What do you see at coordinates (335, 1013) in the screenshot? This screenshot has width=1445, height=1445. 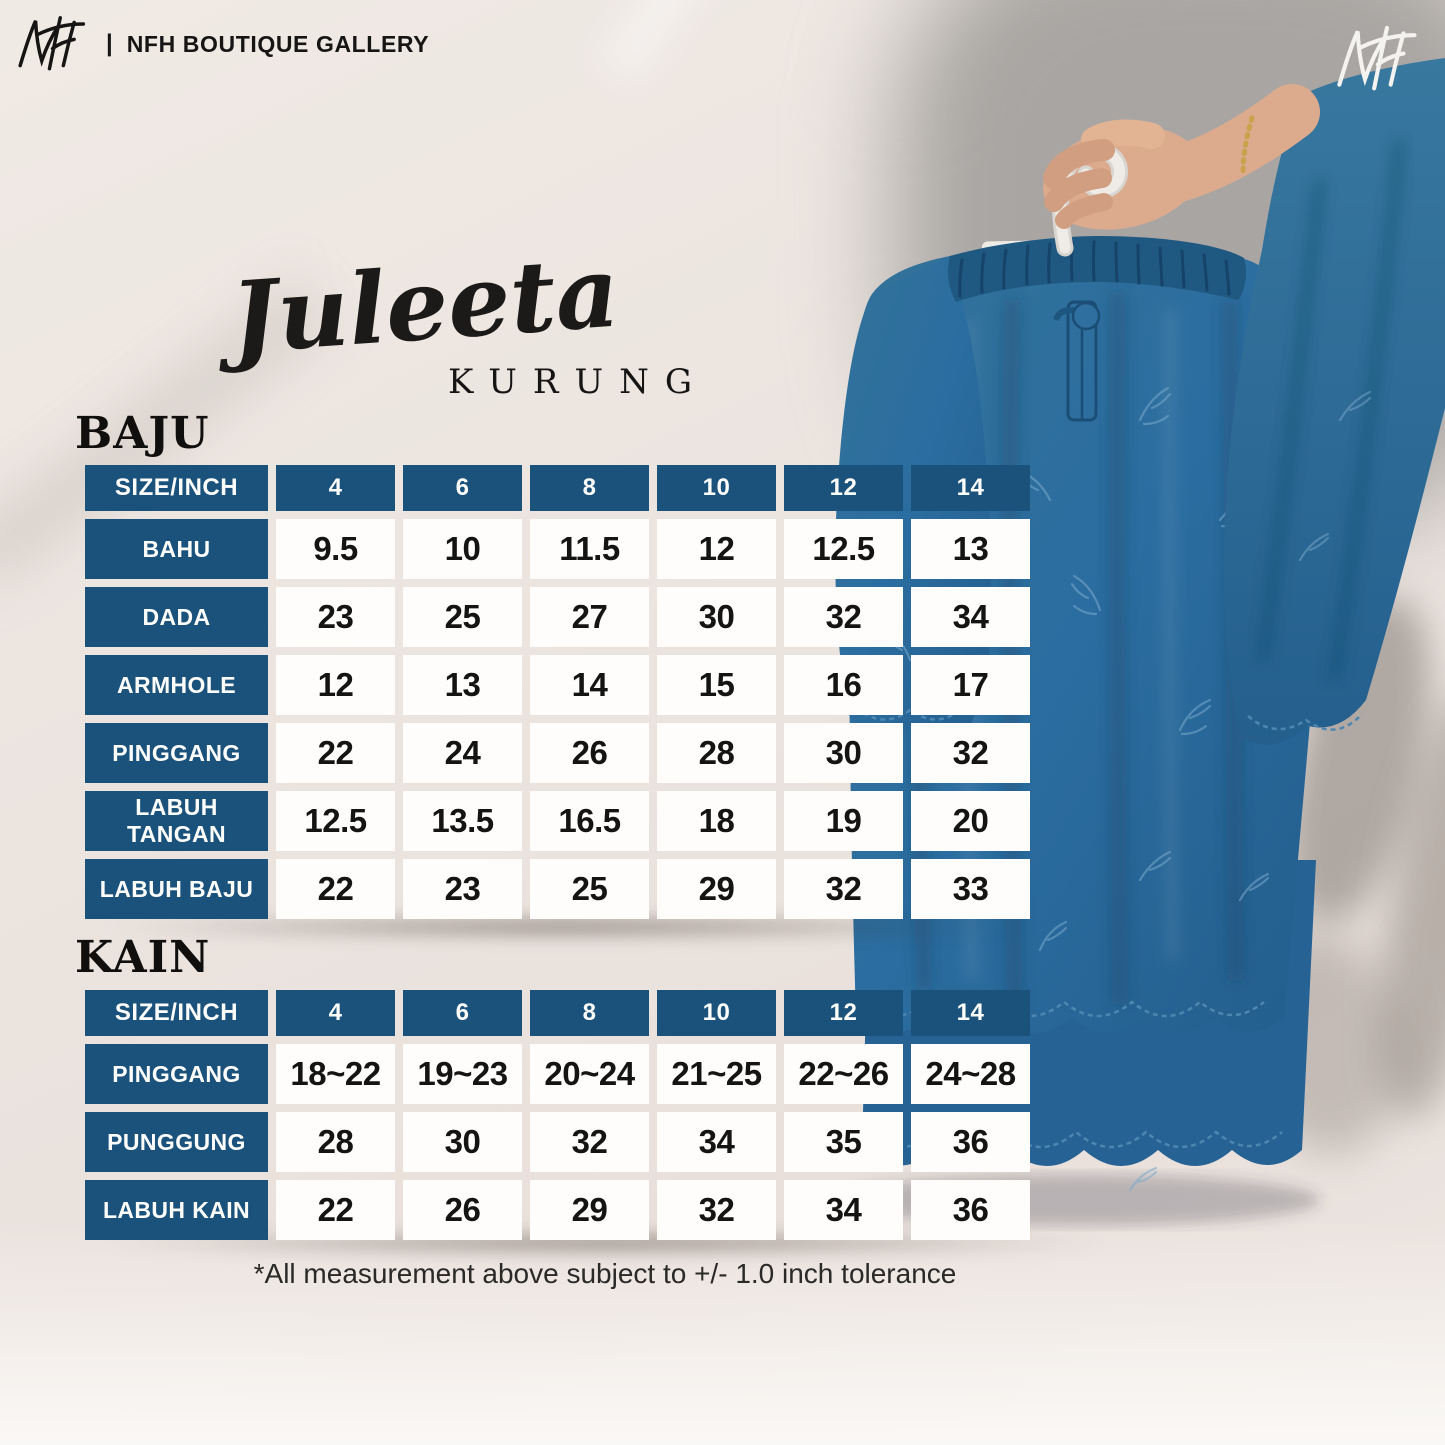 I see `kain-header-size-4: 4` at bounding box center [335, 1013].